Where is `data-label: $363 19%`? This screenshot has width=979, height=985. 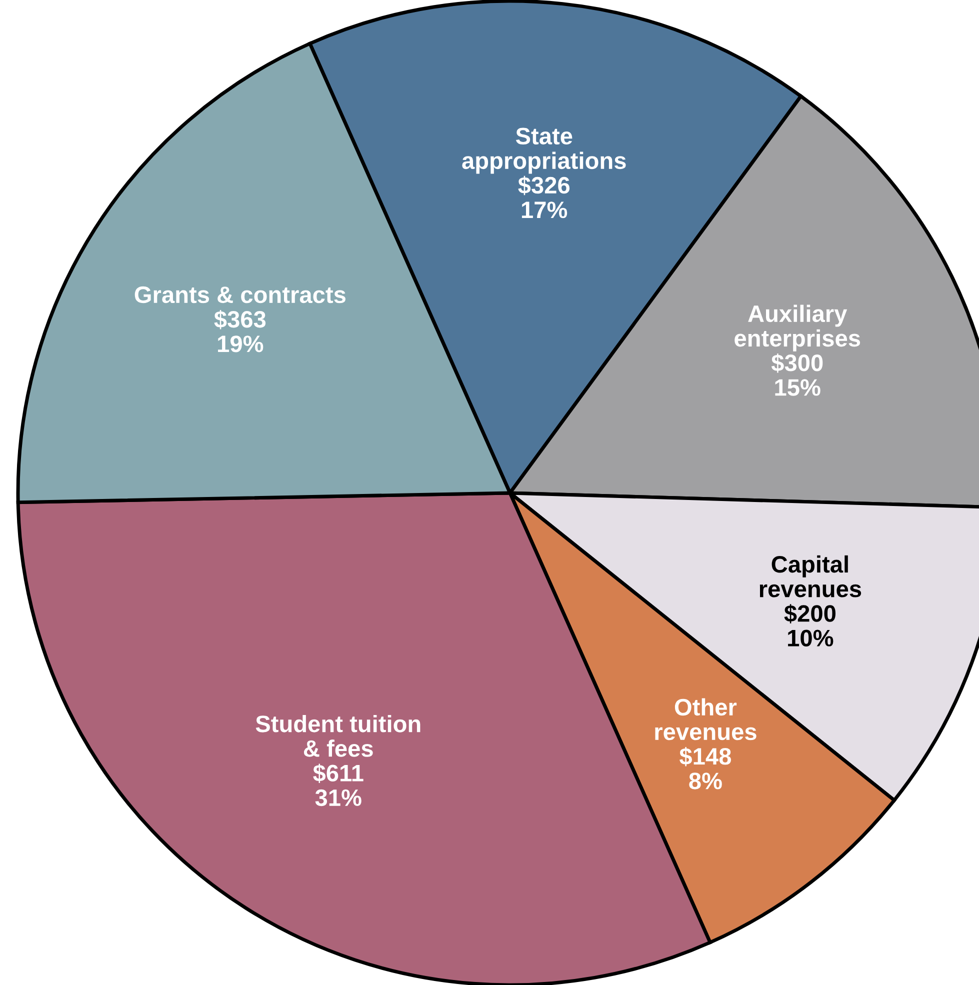
data-label: $363 19% is located at coordinates (240, 331).